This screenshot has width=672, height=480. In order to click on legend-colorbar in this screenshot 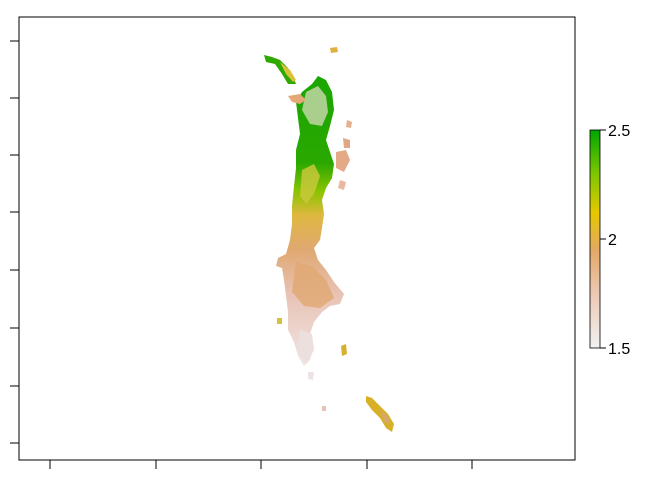, I will do `click(595, 239)`.